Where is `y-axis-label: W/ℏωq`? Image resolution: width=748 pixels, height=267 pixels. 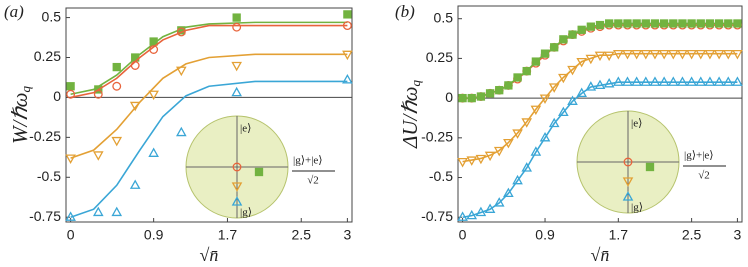
y-axis-label: W/ℏωq is located at coordinates (20, 115).